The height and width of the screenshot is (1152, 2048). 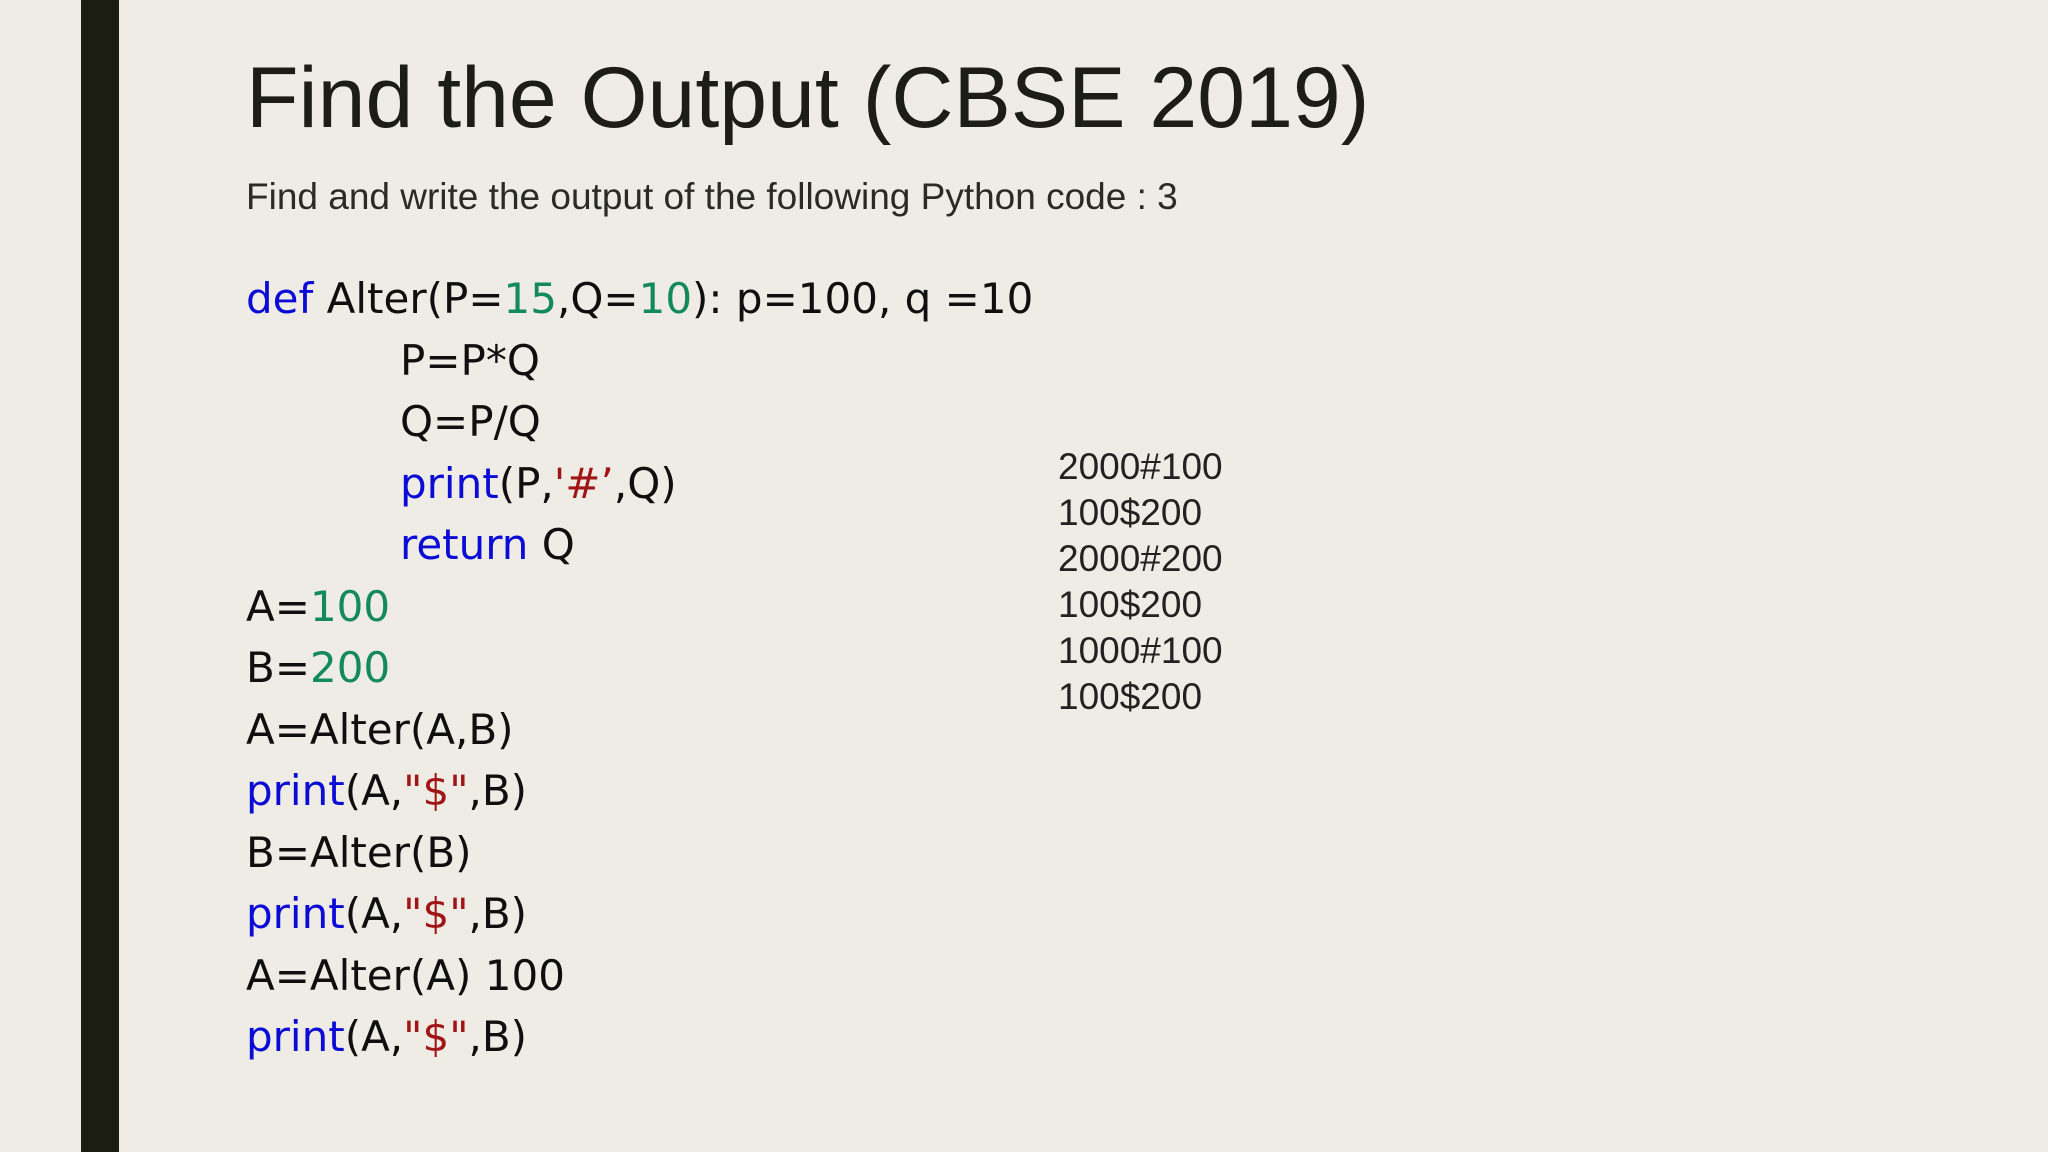 What do you see at coordinates (665, 298) in the screenshot?
I see `number-literal: 10` at bounding box center [665, 298].